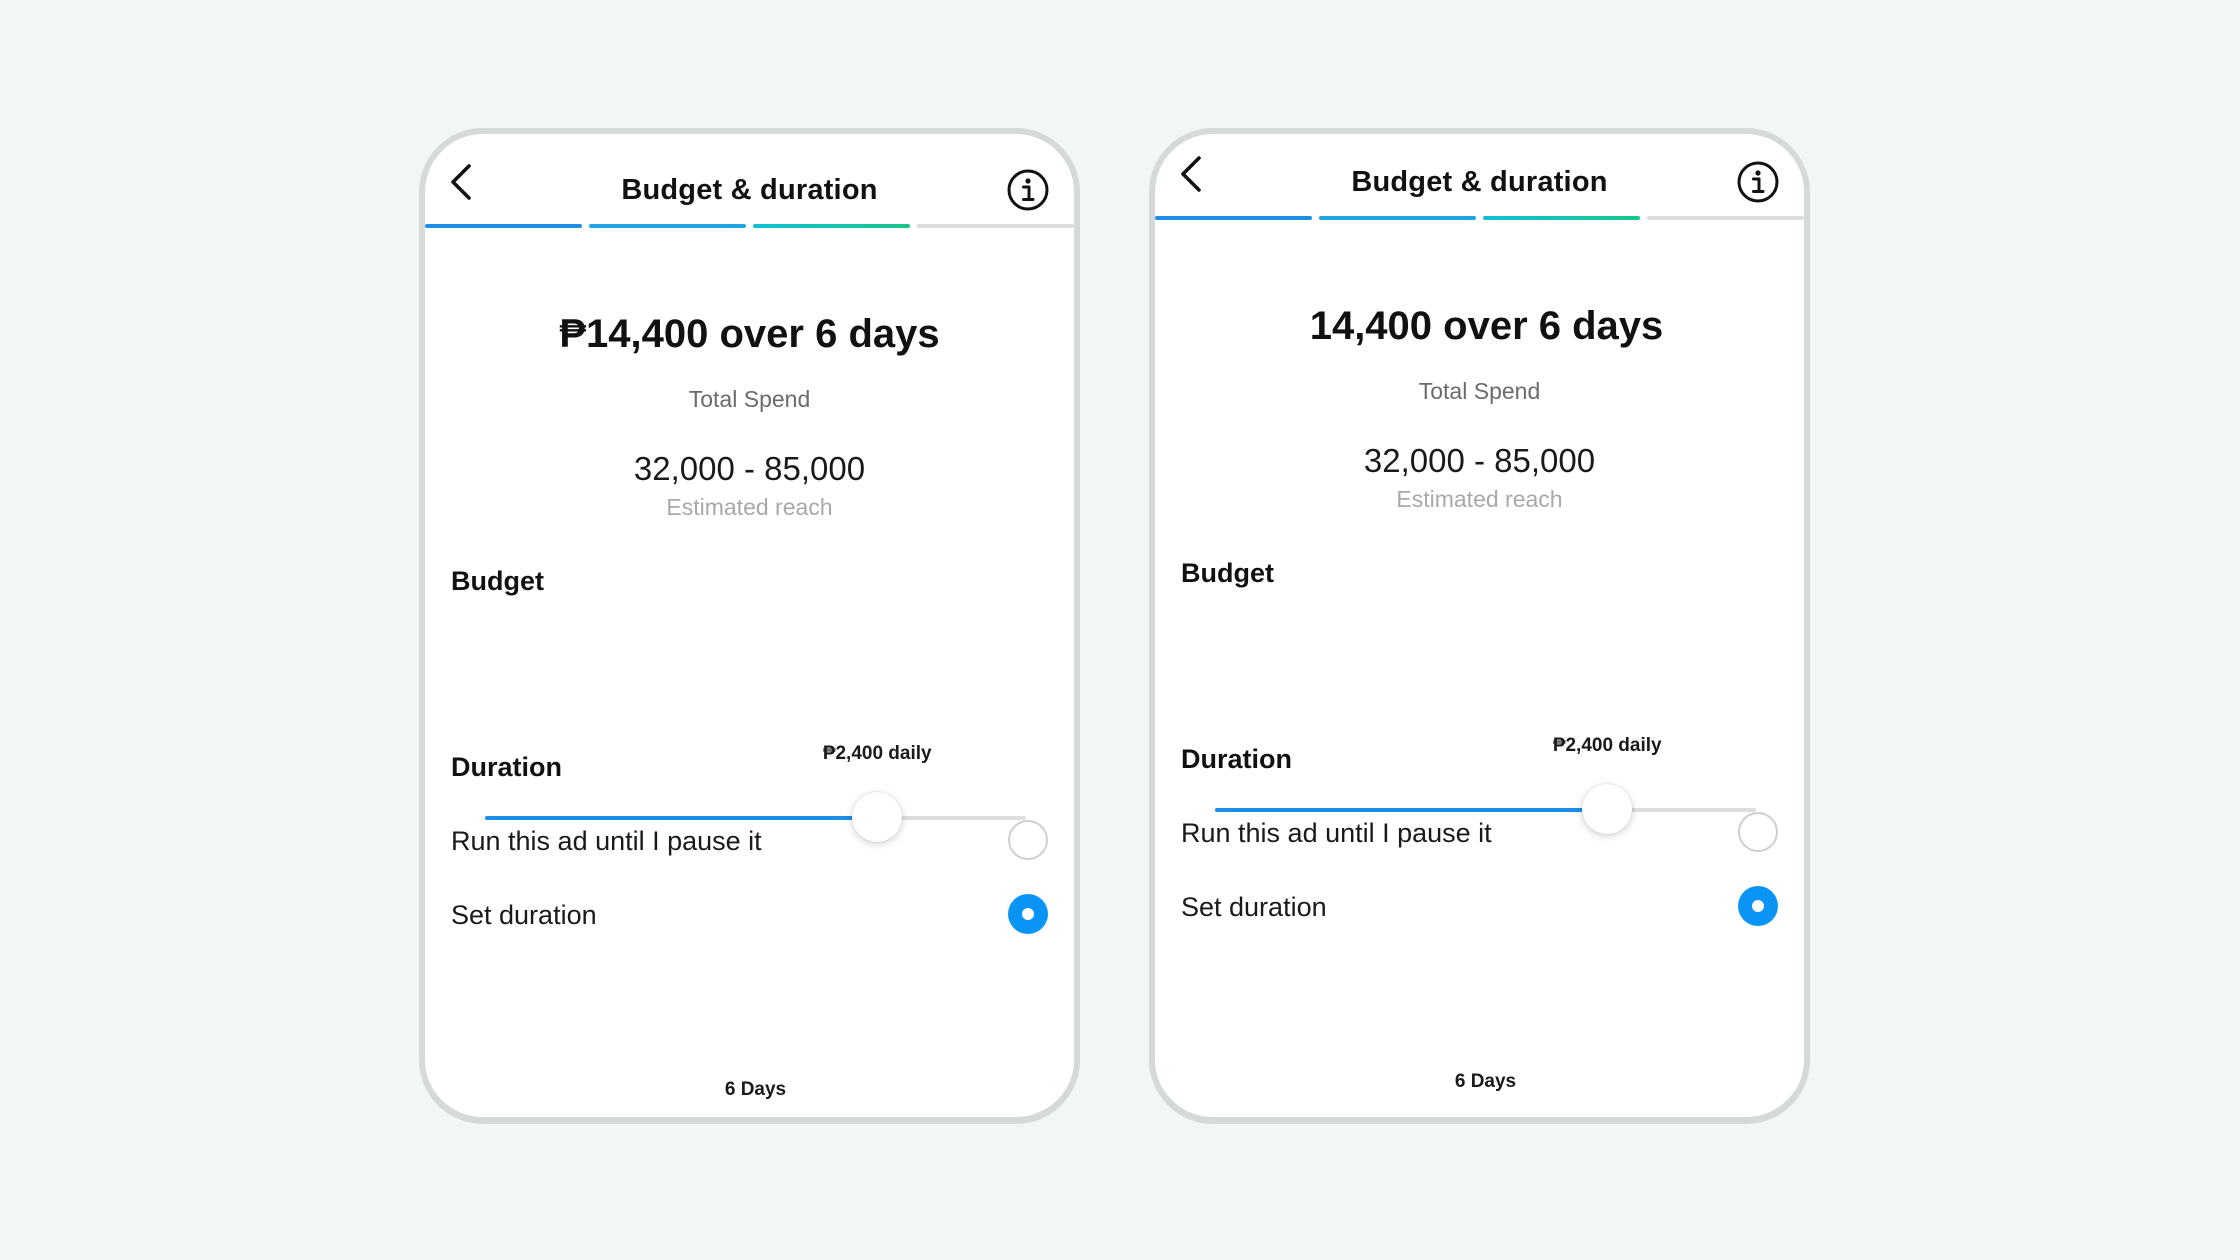  Describe the element at coordinates (1485, 1097) in the screenshot. I see `duration-slider: 6 Days` at that location.